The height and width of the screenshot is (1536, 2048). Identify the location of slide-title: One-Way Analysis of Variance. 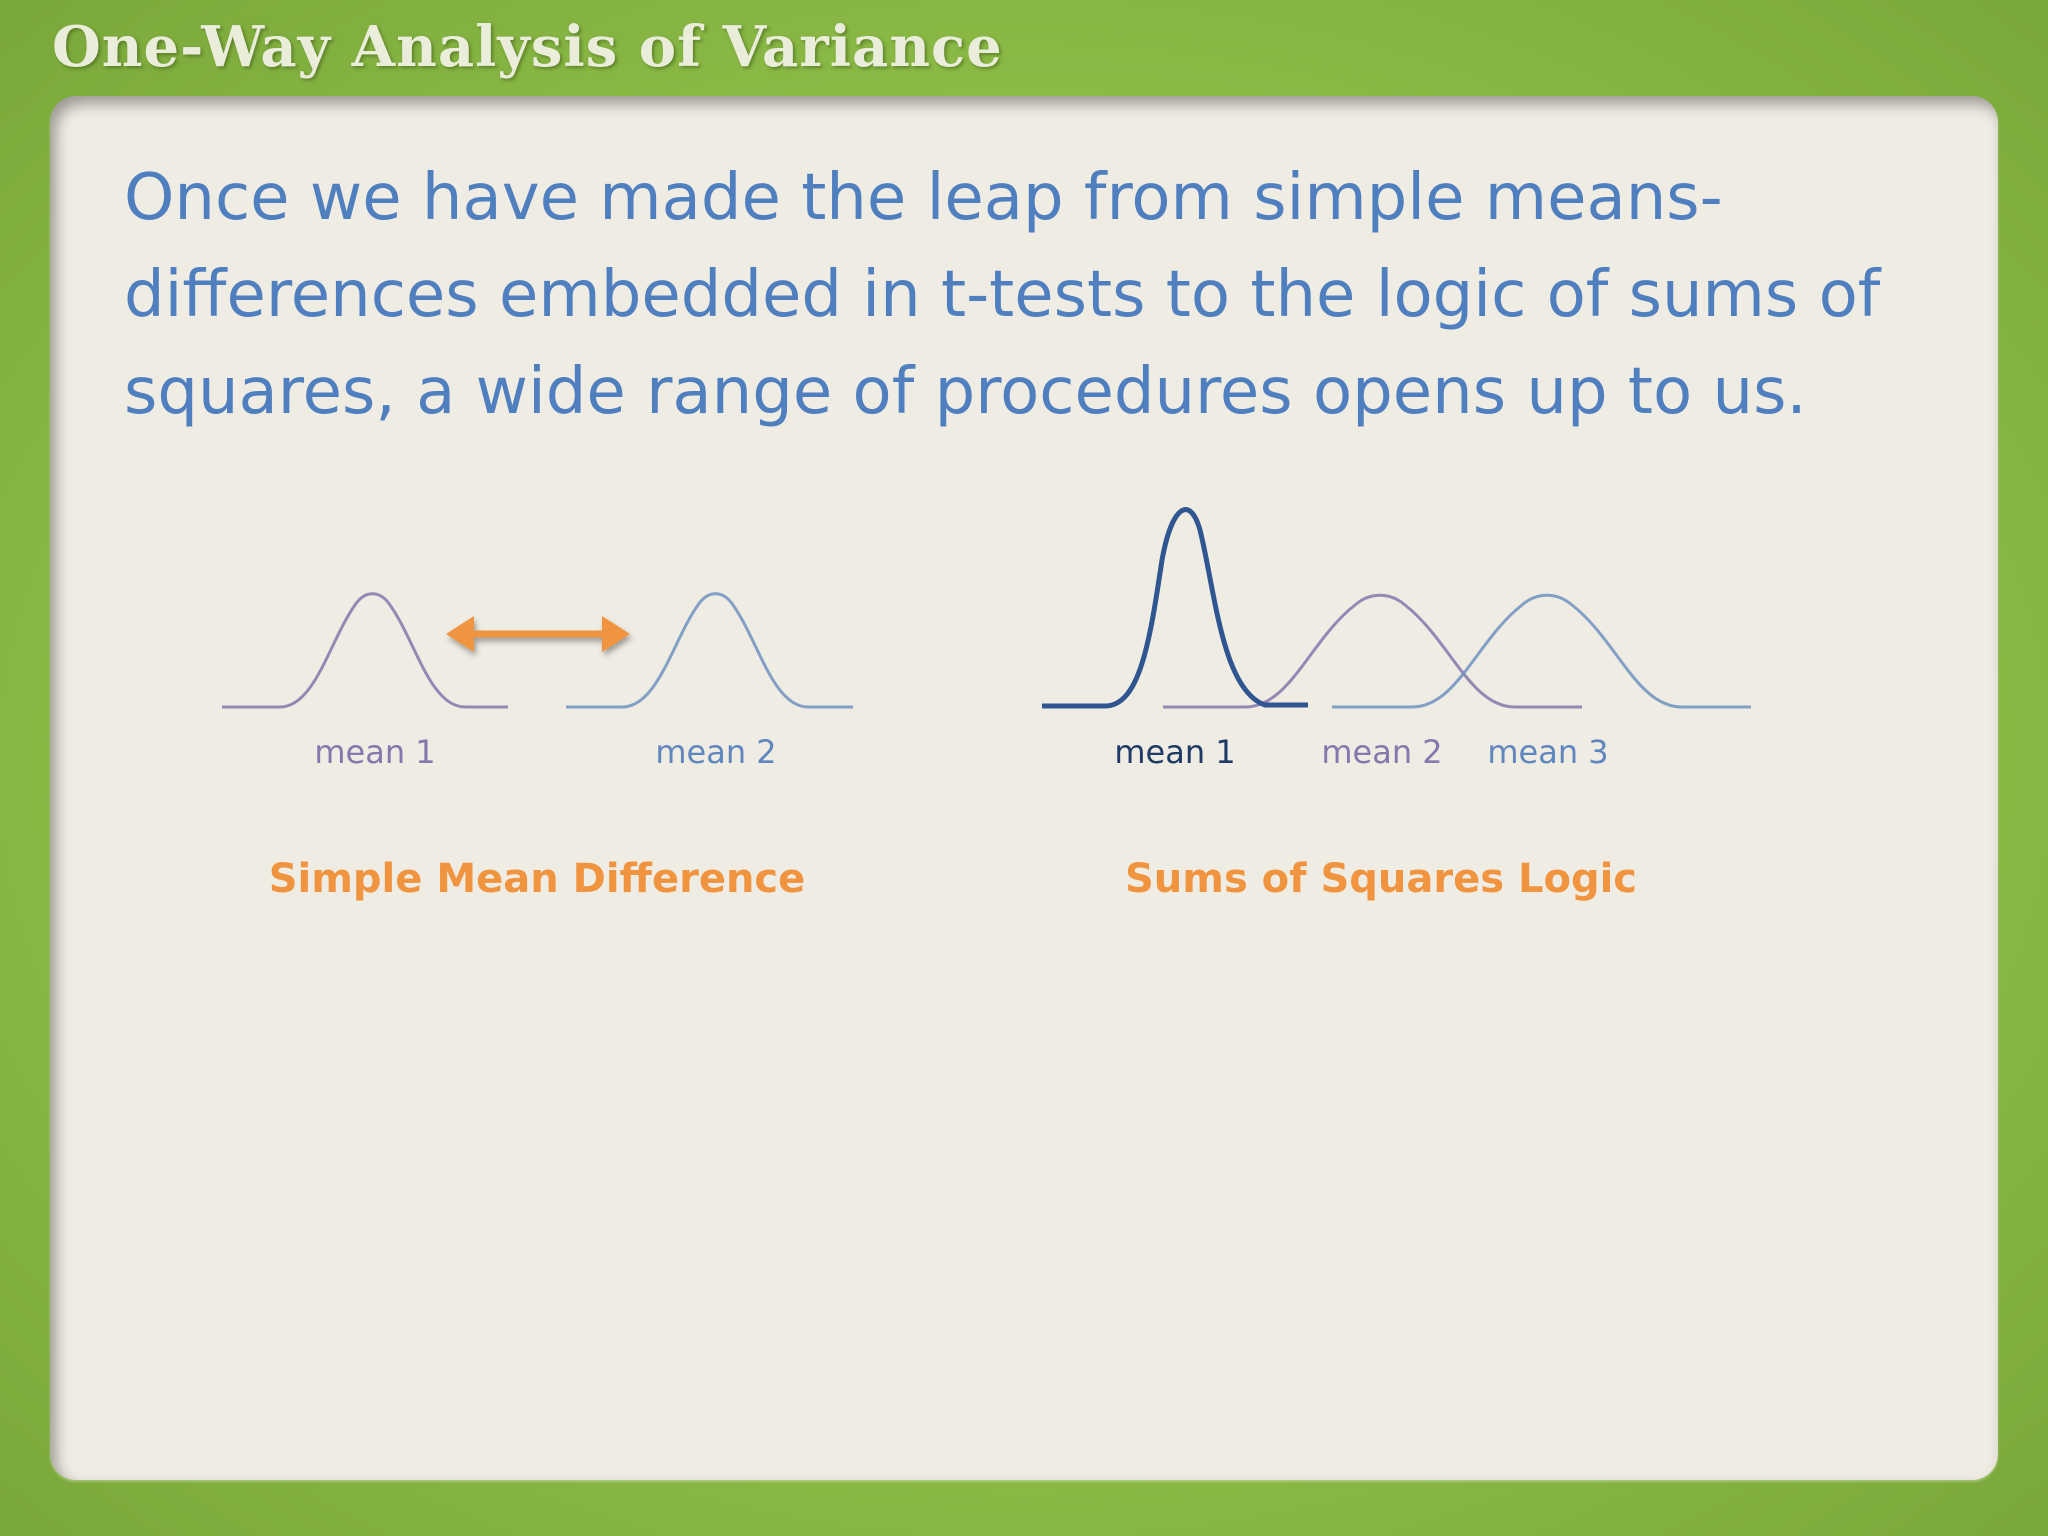
(527, 47).